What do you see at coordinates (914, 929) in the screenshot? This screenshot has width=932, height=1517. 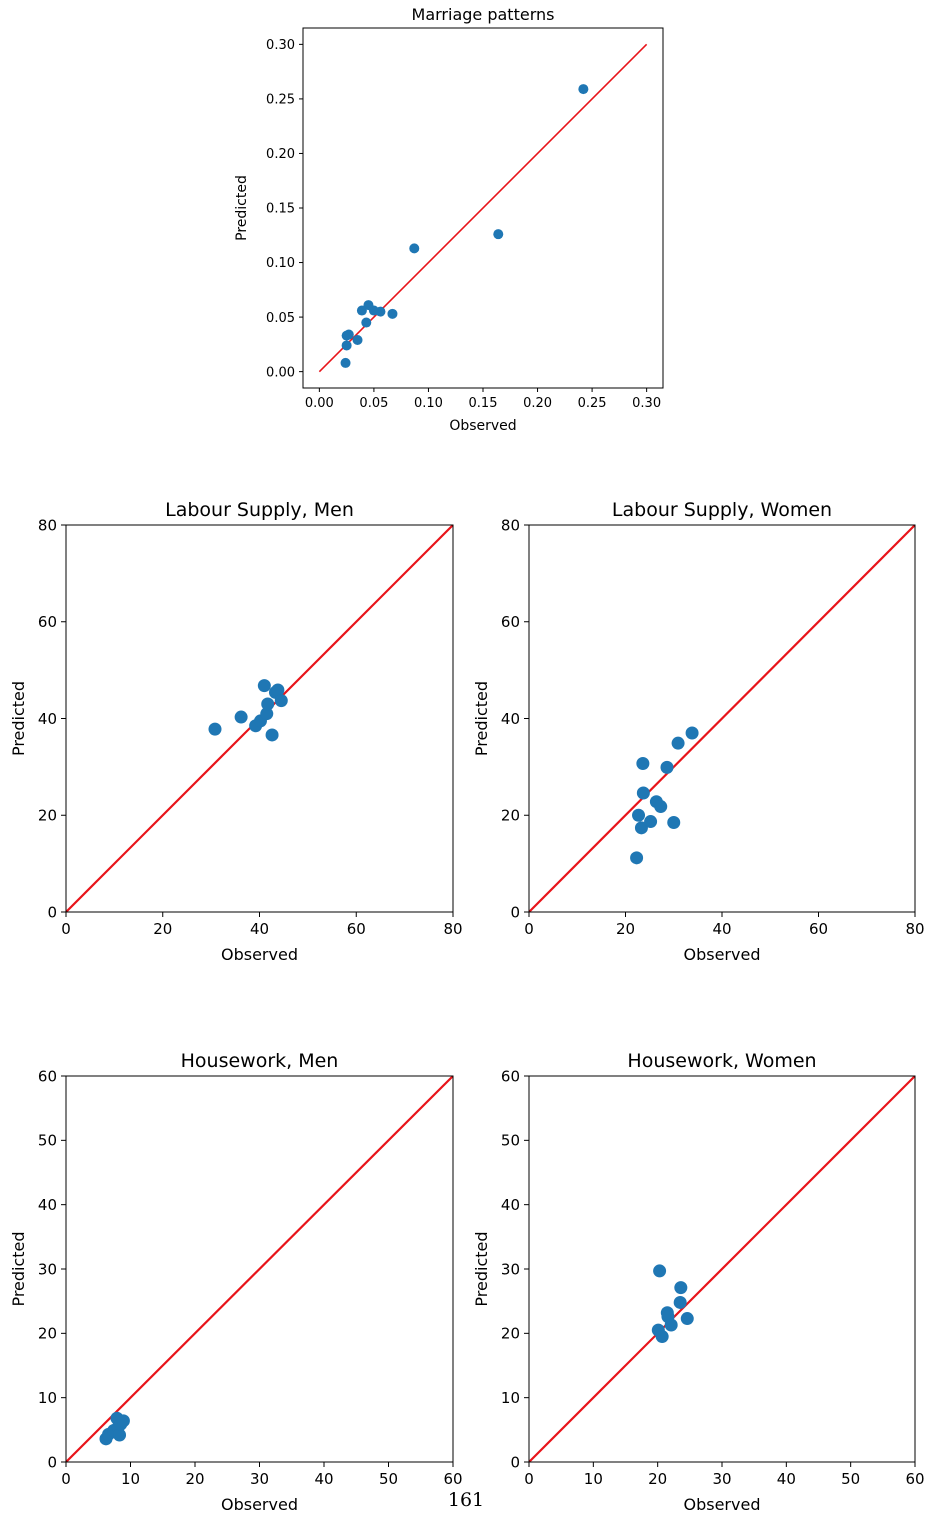 I see `x-tick-label: 80` at bounding box center [914, 929].